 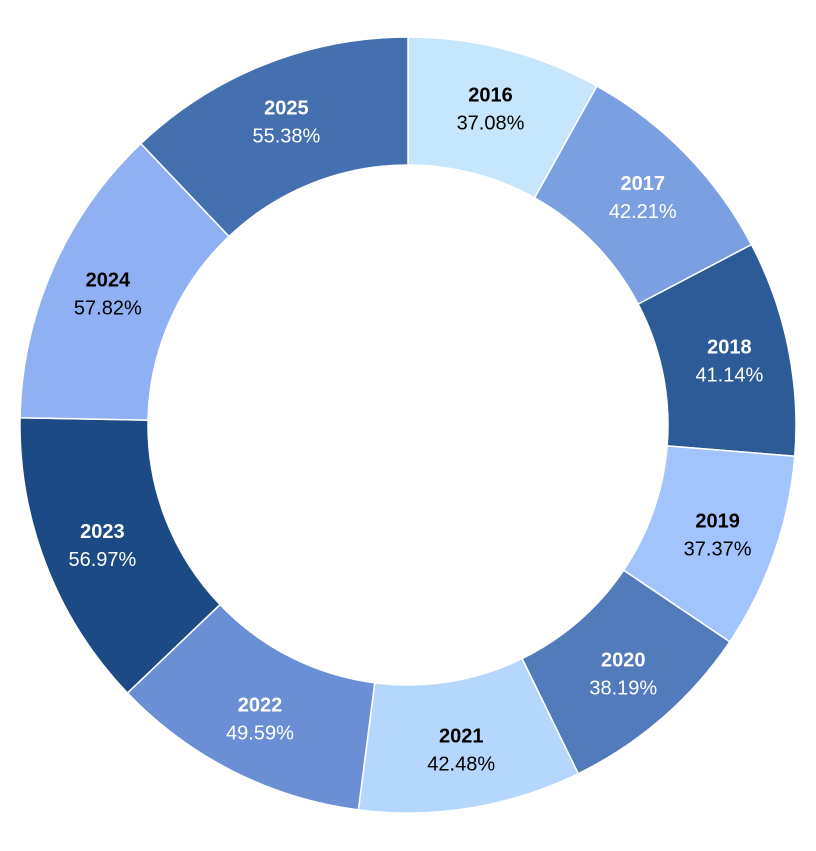 What do you see at coordinates (623, 660) in the screenshot?
I see `slice-label-2020: 2020` at bounding box center [623, 660].